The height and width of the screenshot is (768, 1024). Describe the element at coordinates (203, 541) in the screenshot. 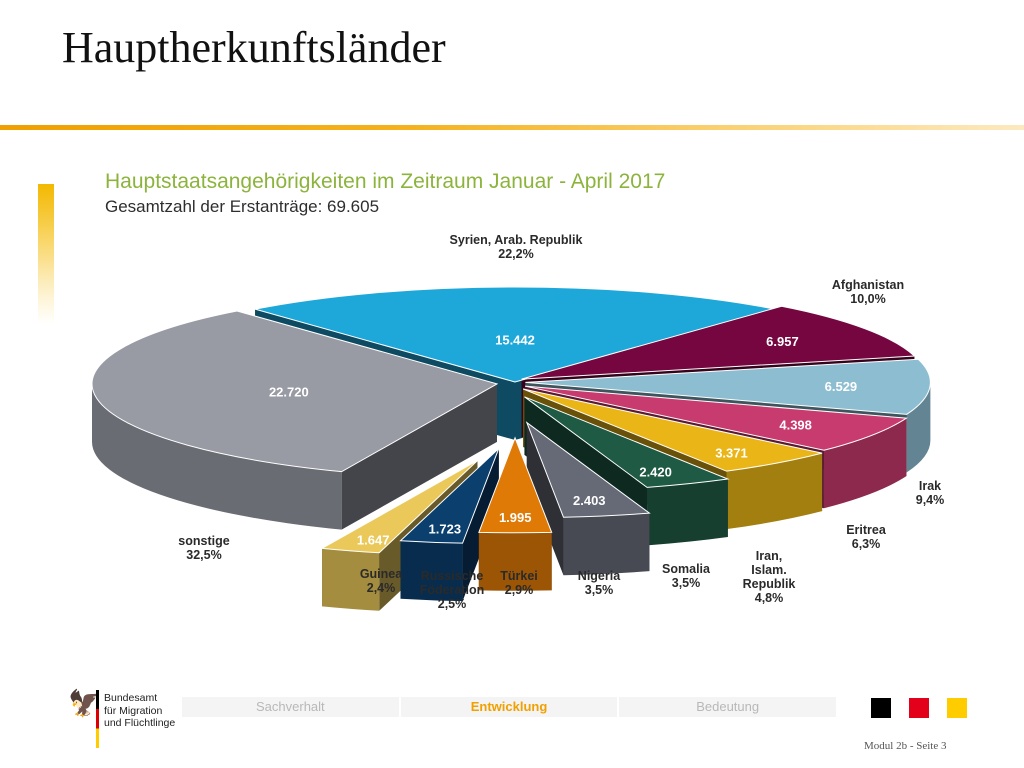

I see `pie-category-line: sonstige` at that location.